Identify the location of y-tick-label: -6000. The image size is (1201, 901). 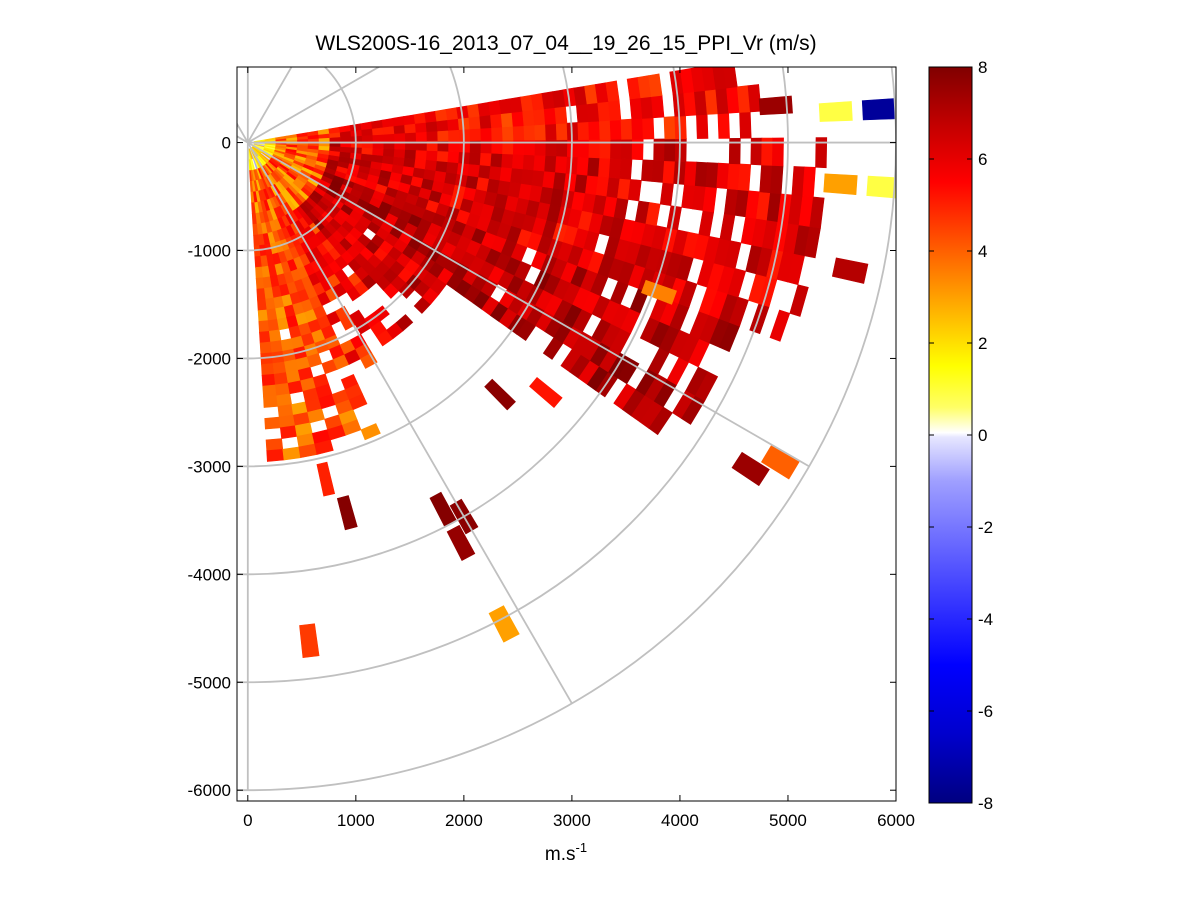
(209, 790).